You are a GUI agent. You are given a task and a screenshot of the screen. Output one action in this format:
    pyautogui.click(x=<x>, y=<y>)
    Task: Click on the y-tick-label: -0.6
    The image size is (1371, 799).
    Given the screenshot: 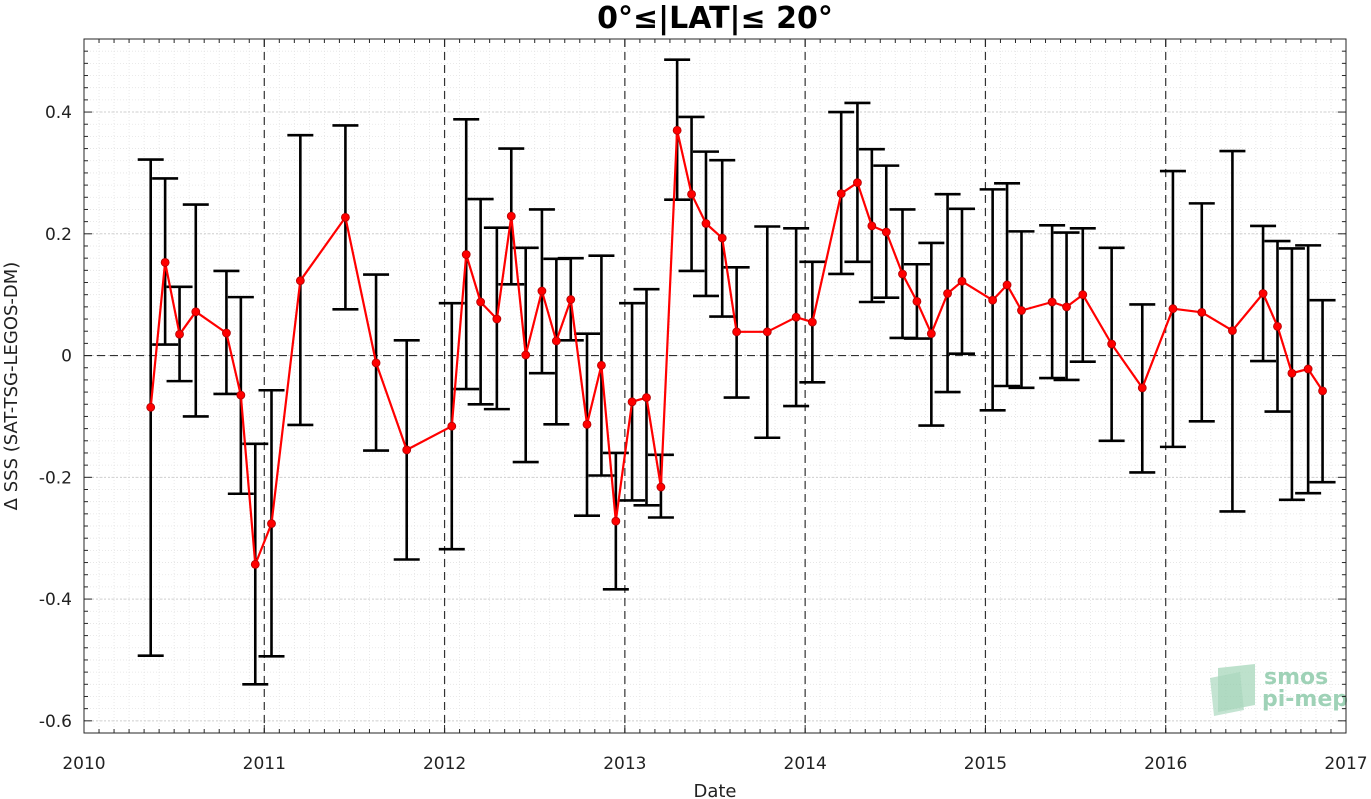 What is the action you would take?
    pyautogui.click(x=55, y=722)
    